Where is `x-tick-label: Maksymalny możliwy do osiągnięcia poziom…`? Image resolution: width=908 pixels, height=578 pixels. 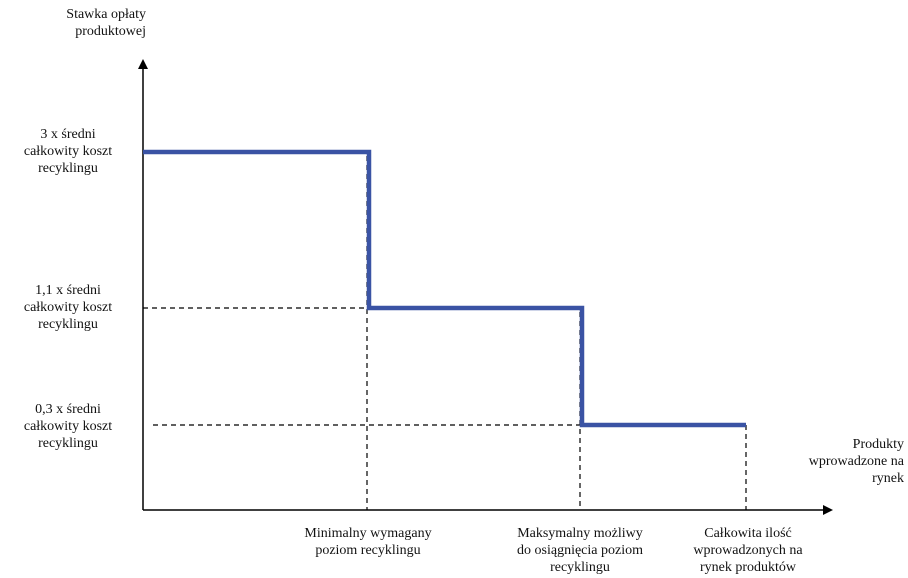
x-tick-label: Maksymalny możliwy do osiągnięcia poziom… is located at coordinates (580, 550).